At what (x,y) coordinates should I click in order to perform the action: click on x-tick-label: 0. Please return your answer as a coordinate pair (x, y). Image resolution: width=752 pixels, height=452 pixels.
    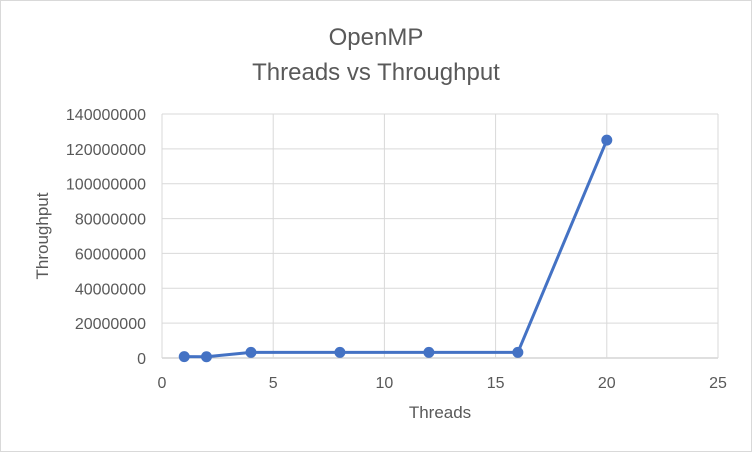
    Looking at the image, I should click on (162, 383).